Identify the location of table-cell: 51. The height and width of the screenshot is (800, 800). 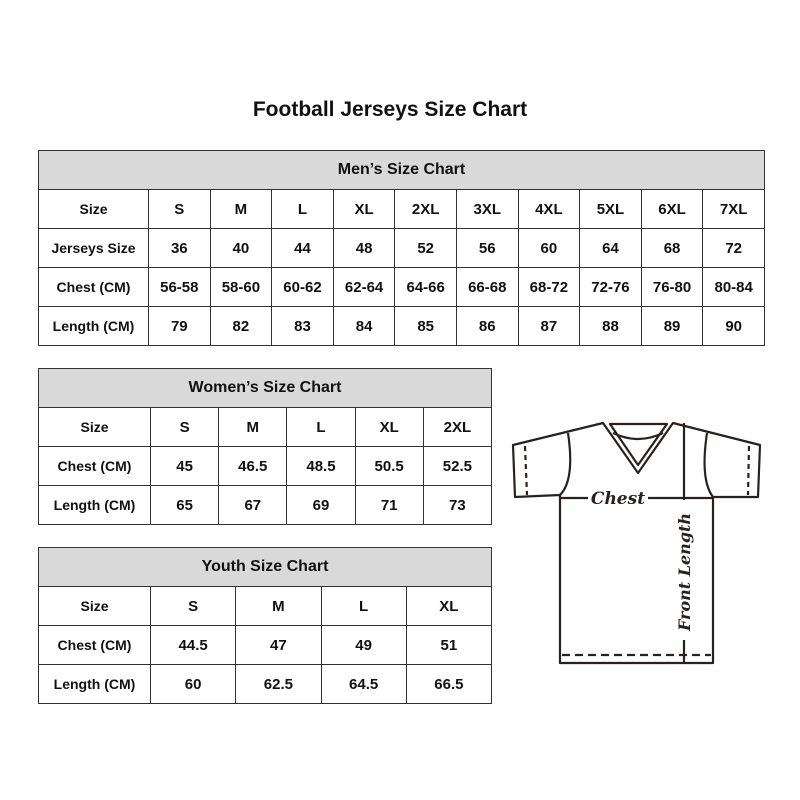
(449, 645).